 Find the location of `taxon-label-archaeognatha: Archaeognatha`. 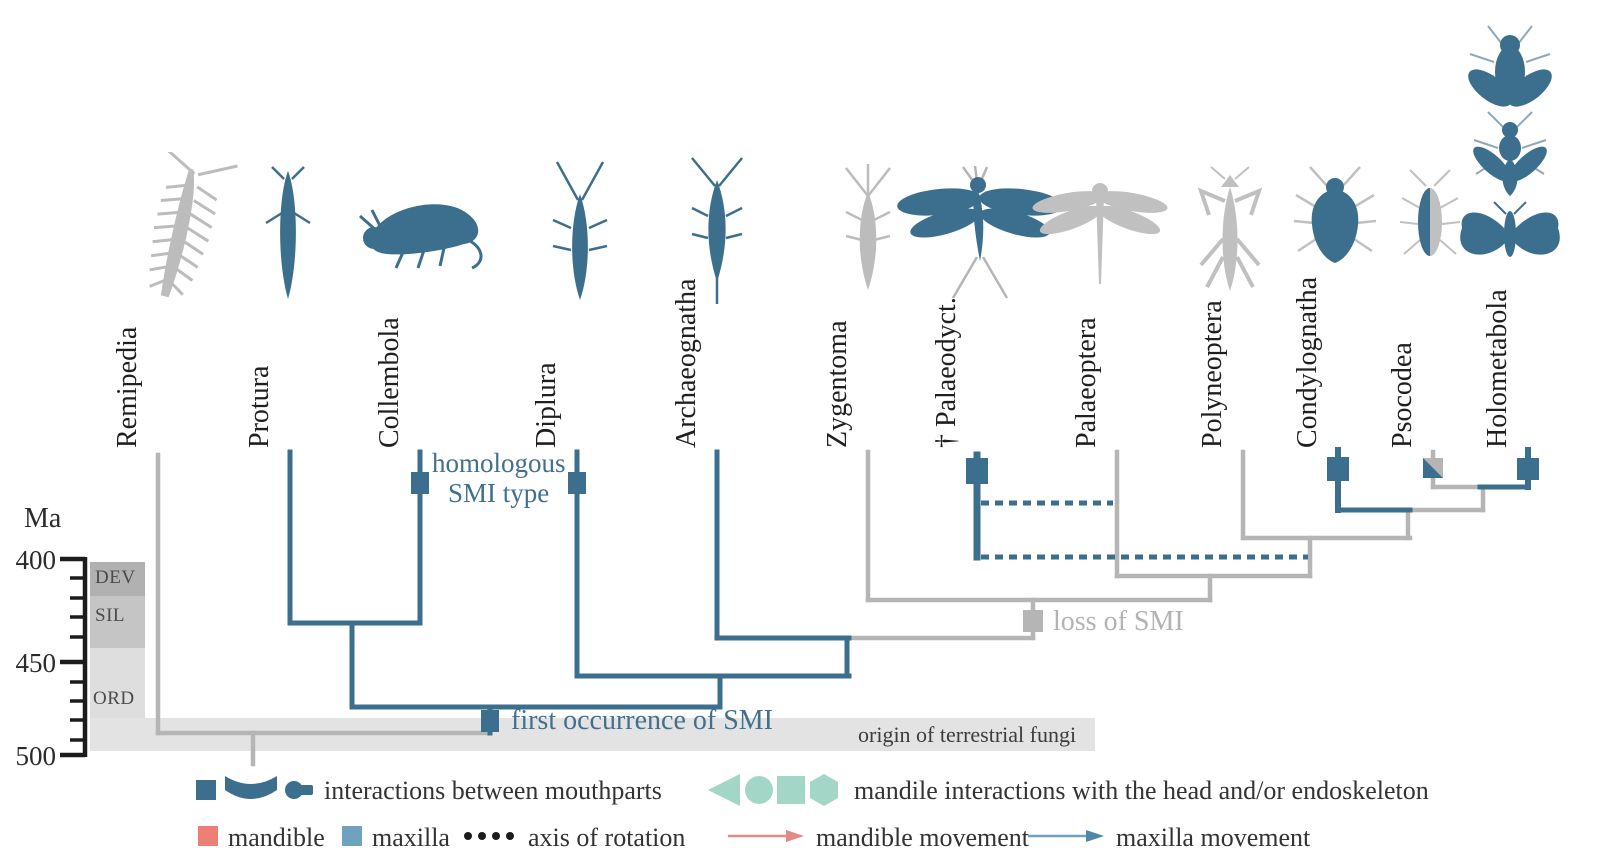

taxon-label-archaeognatha: Archaeognatha is located at coordinates (686, 363).